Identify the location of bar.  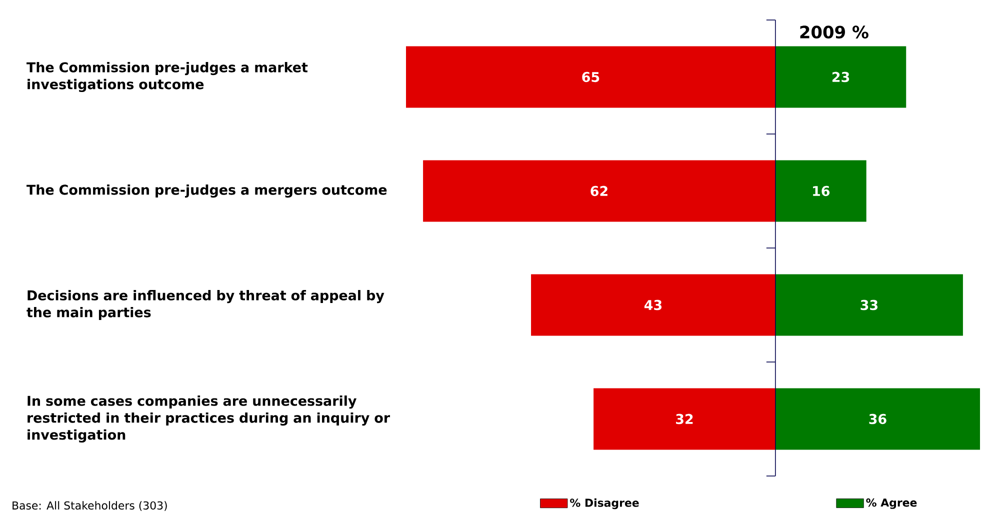
(820, 191).